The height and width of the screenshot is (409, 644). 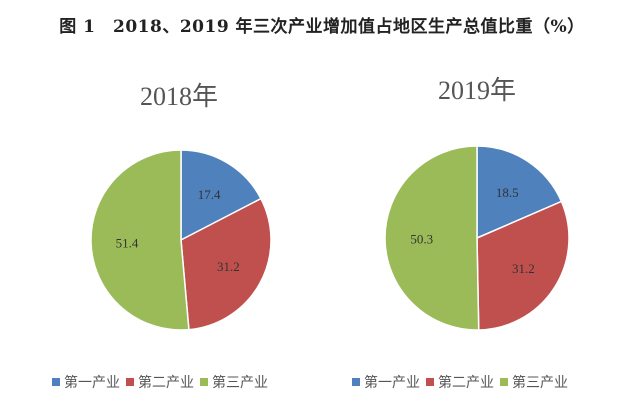 I want to click on figure-title: 图 1 2018、2019 年三次产业增加值占地区生产总值比重（%）, so click(x=322, y=27).